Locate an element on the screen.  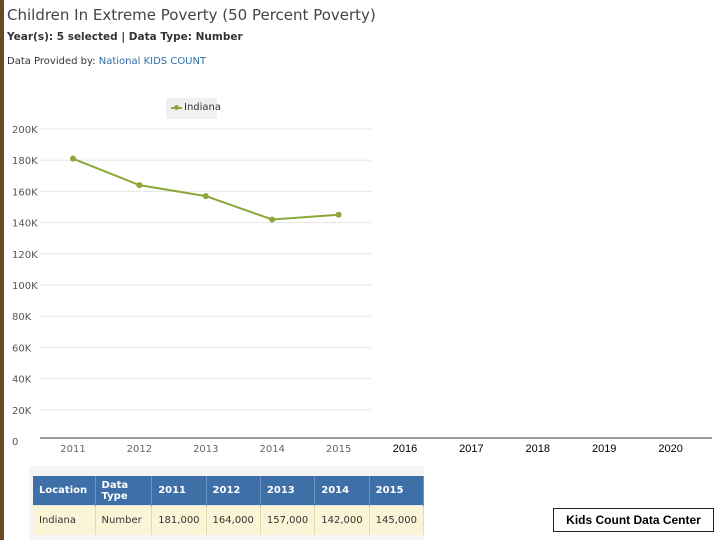
table-cell: 181,000 is located at coordinates (179, 520).